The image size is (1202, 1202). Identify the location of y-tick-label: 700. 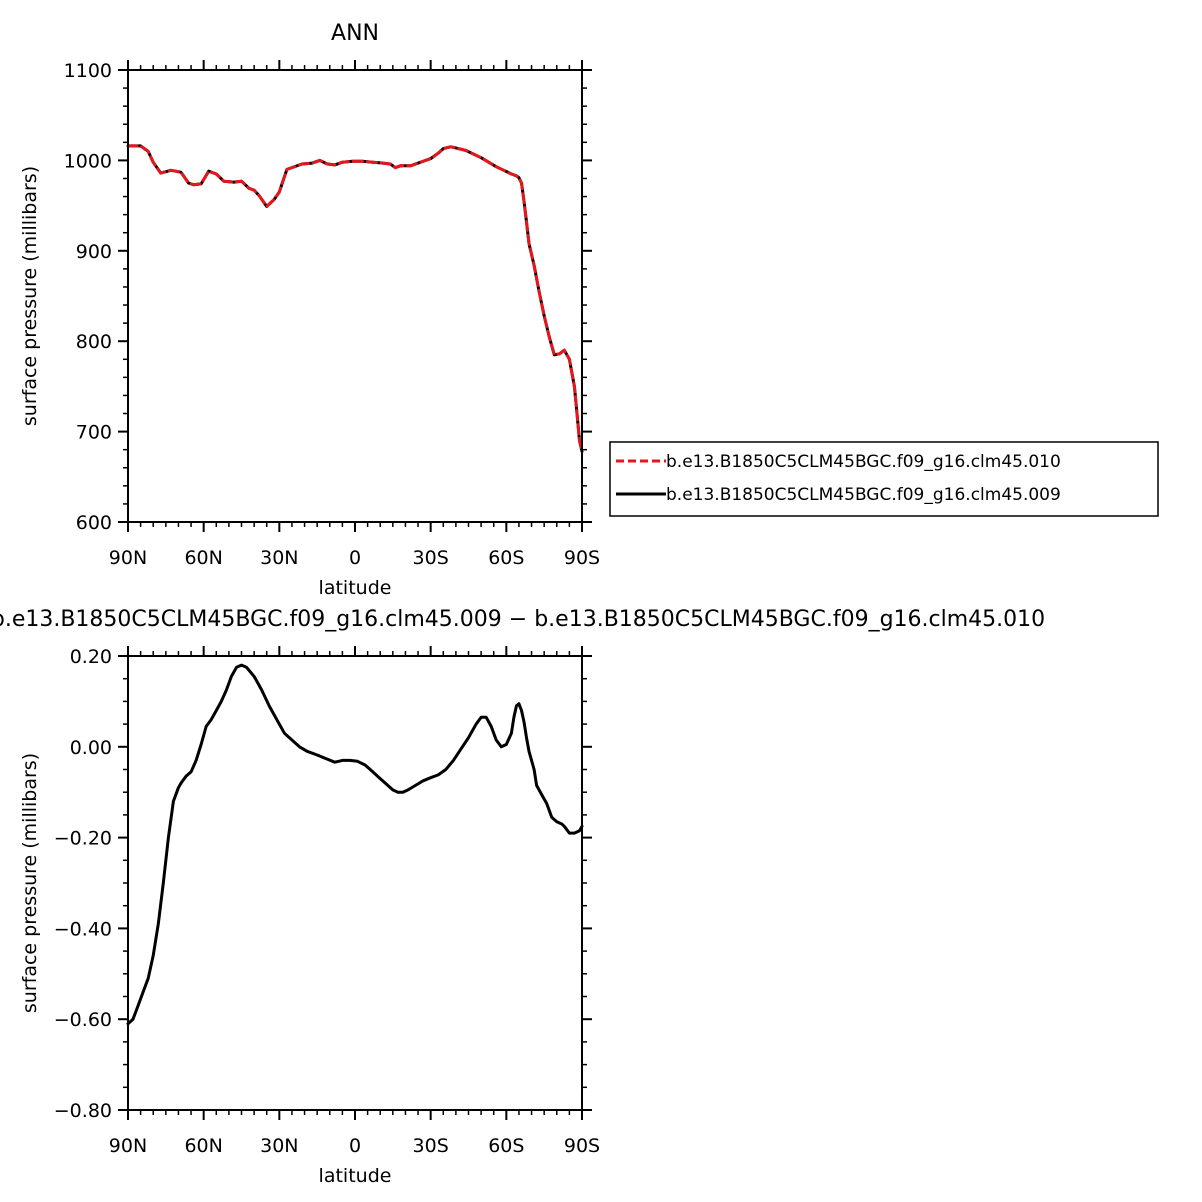
(94, 433).